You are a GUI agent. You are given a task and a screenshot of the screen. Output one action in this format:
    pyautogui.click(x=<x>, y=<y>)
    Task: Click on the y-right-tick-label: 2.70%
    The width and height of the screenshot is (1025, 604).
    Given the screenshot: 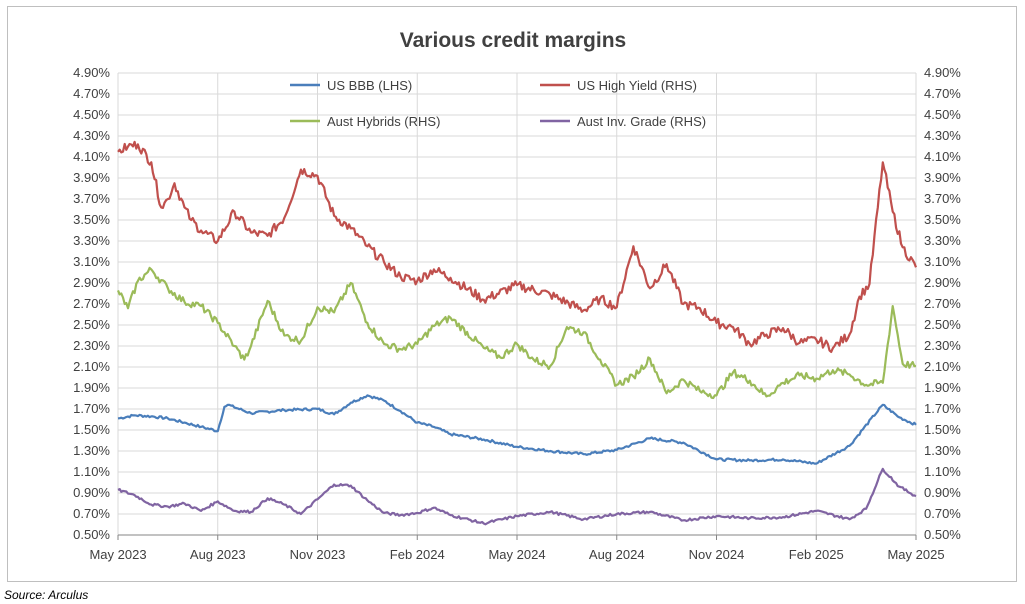 What is the action you would take?
    pyautogui.click(x=942, y=303)
    